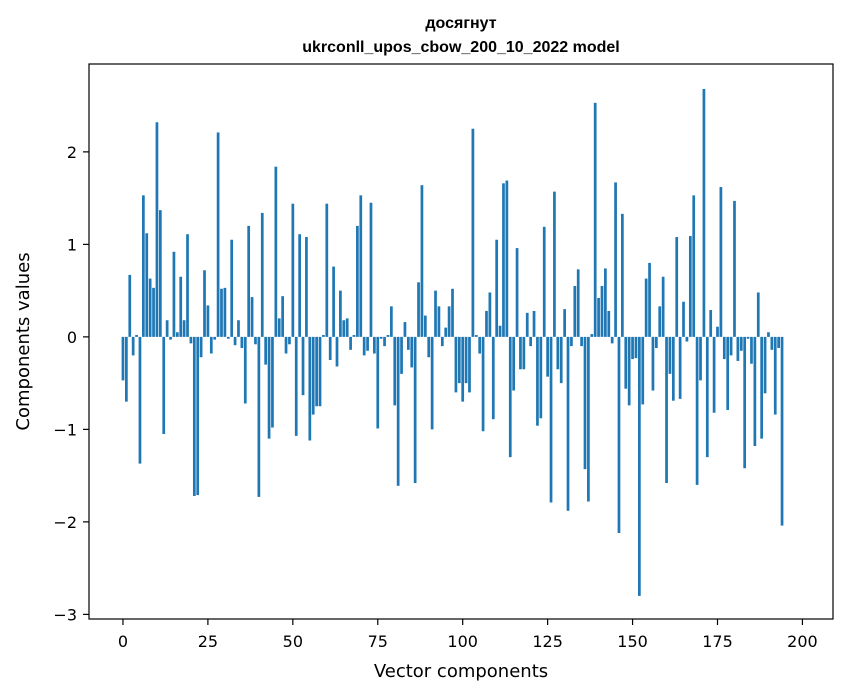 This screenshot has width=847, height=696. I want to click on chart-title: досягнут, so click(460, 23).